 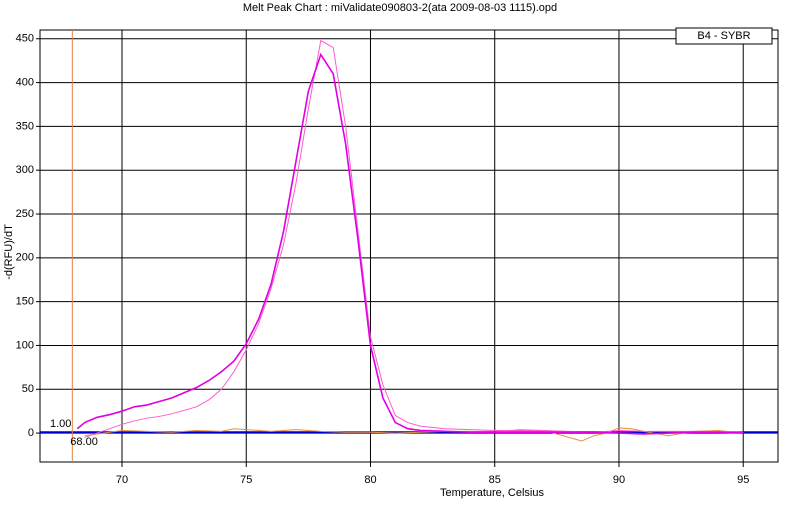 What do you see at coordinates (122, 480) in the screenshot?
I see `x-tick-label: 70` at bounding box center [122, 480].